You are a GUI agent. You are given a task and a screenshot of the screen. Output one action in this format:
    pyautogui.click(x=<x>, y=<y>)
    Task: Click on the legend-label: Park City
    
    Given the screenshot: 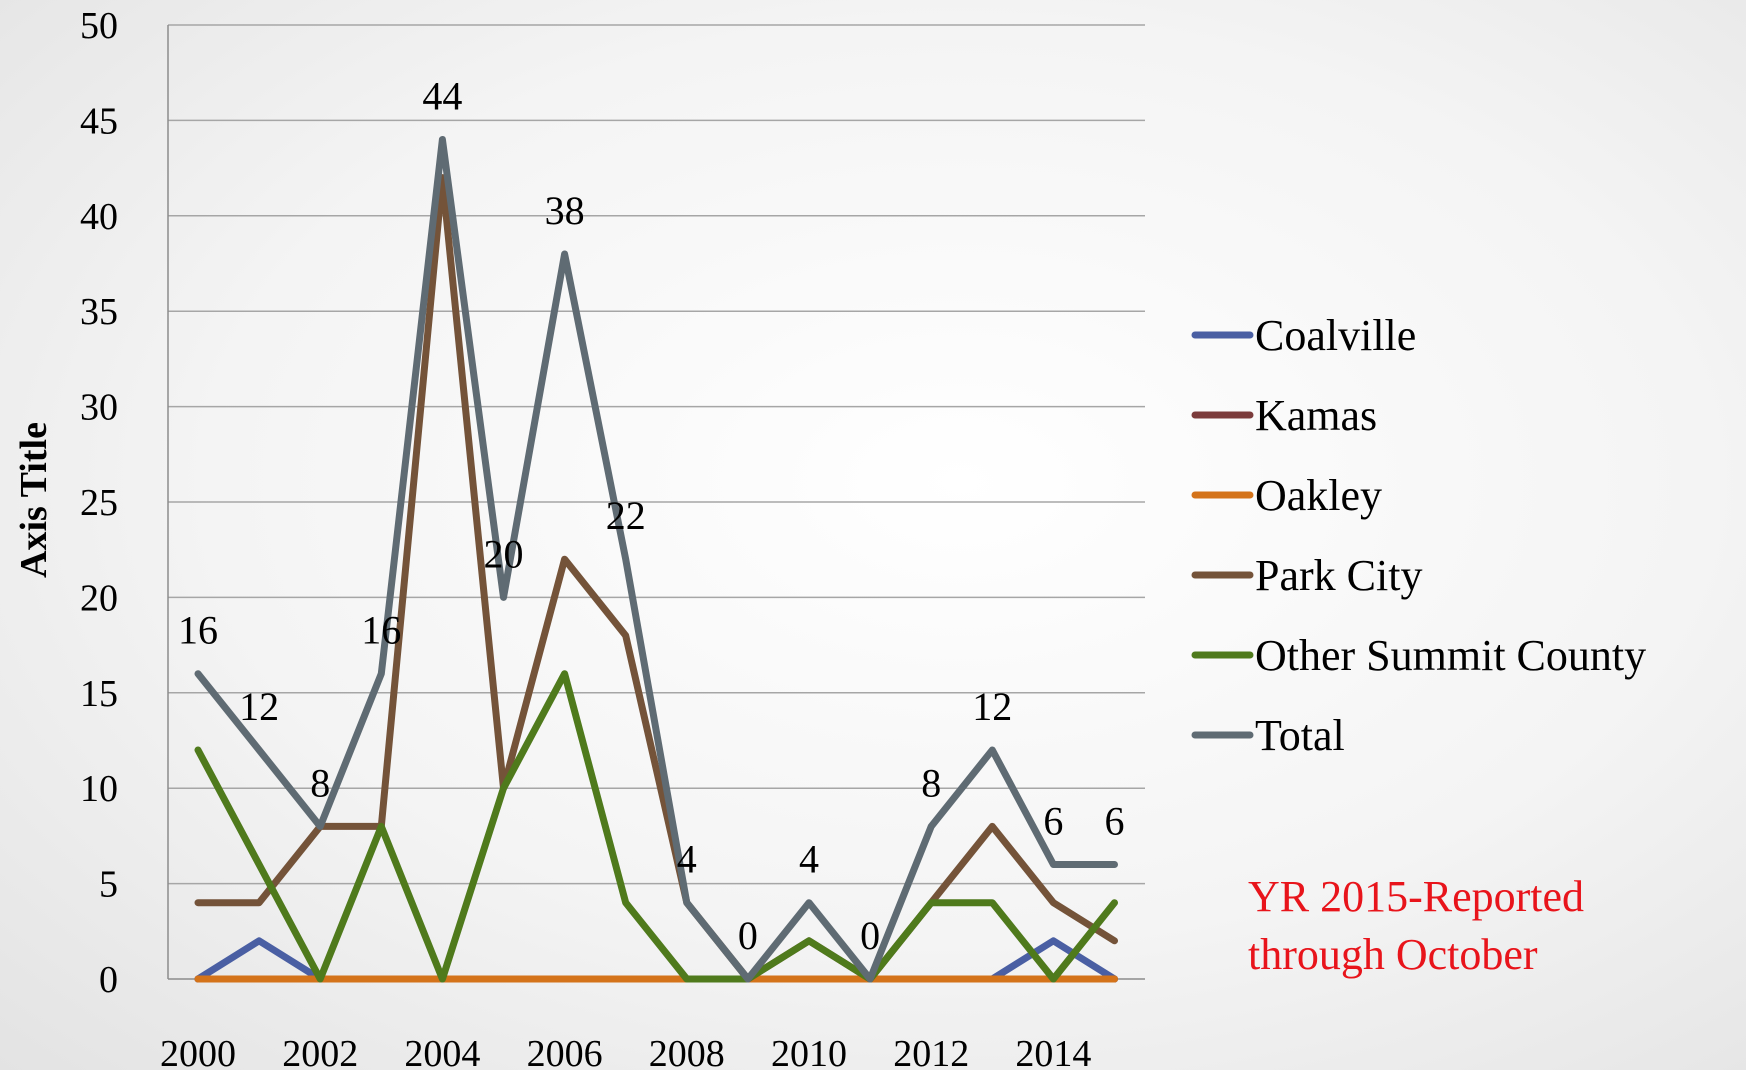 What is the action you would take?
    pyautogui.click(x=1338, y=575)
    